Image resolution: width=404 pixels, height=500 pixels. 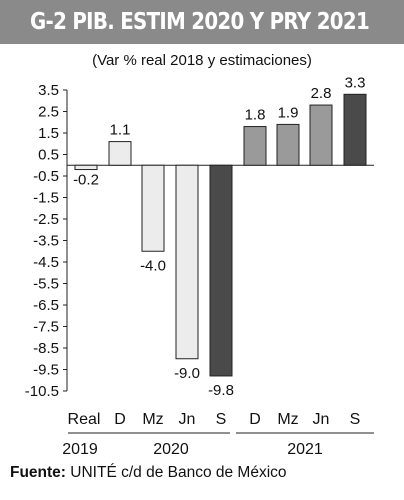 What do you see at coordinates (202, 60) in the screenshot?
I see `chart-subtitle: (Var % real 2018 y estimaciones)` at bounding box center [202, 60].